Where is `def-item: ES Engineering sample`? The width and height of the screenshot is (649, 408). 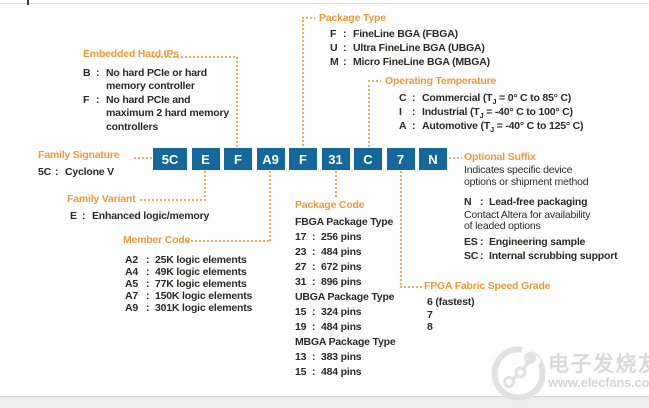 def-item: ES Engineering sample is located at coordinates (553, 242).